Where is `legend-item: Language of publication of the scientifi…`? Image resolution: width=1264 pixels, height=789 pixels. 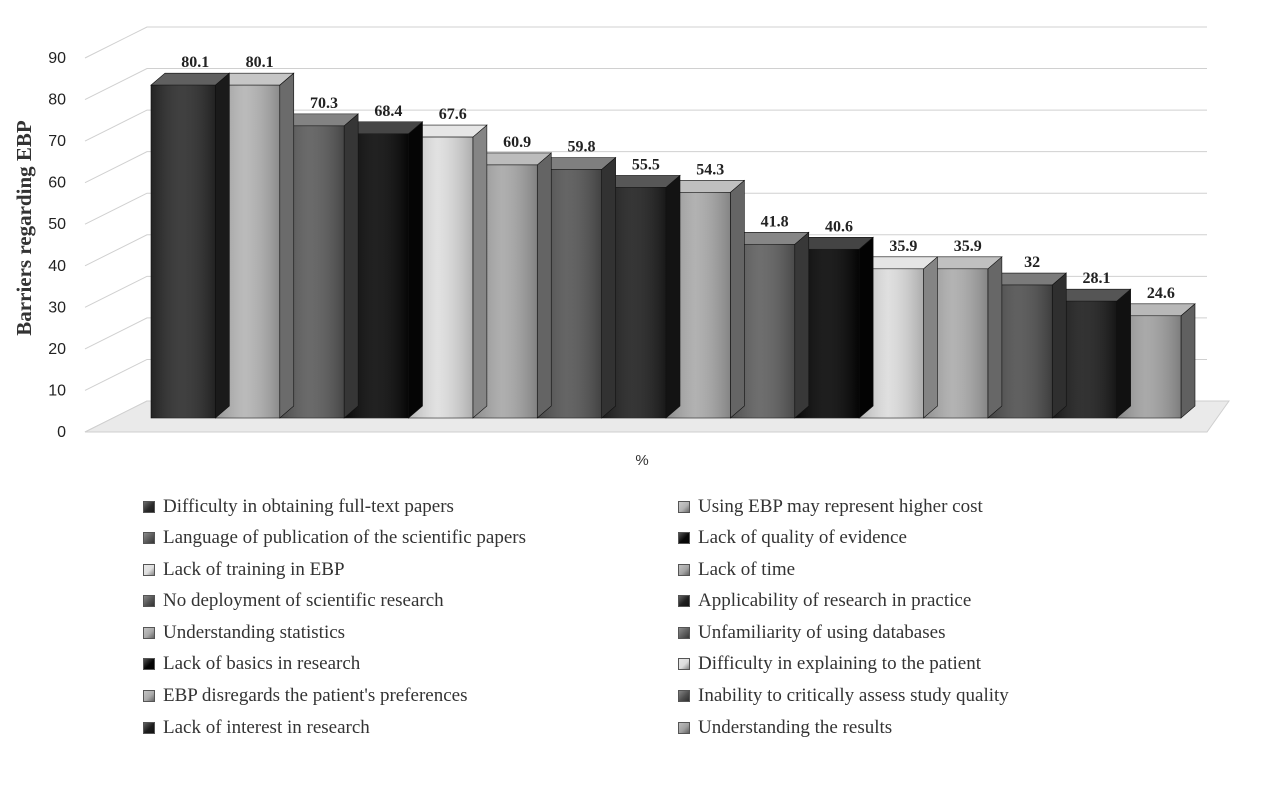 legend-item: Language of publication of the scientifi… is located at coordinates (410, 538).